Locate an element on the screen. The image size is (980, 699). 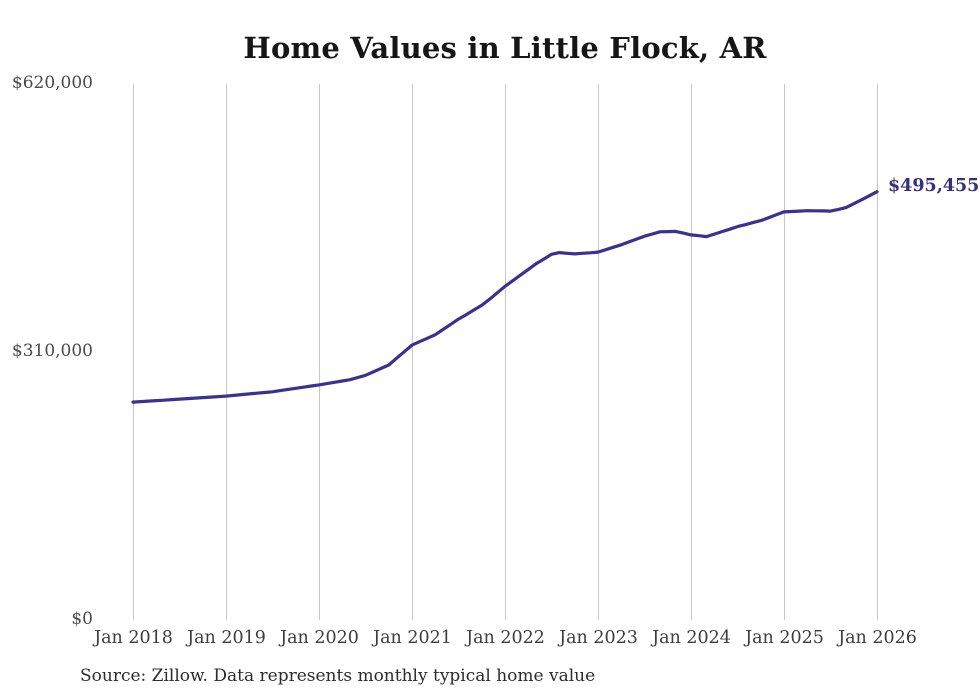
y-axis-tick-label: $310,000 is located at coordinates (52, 351).